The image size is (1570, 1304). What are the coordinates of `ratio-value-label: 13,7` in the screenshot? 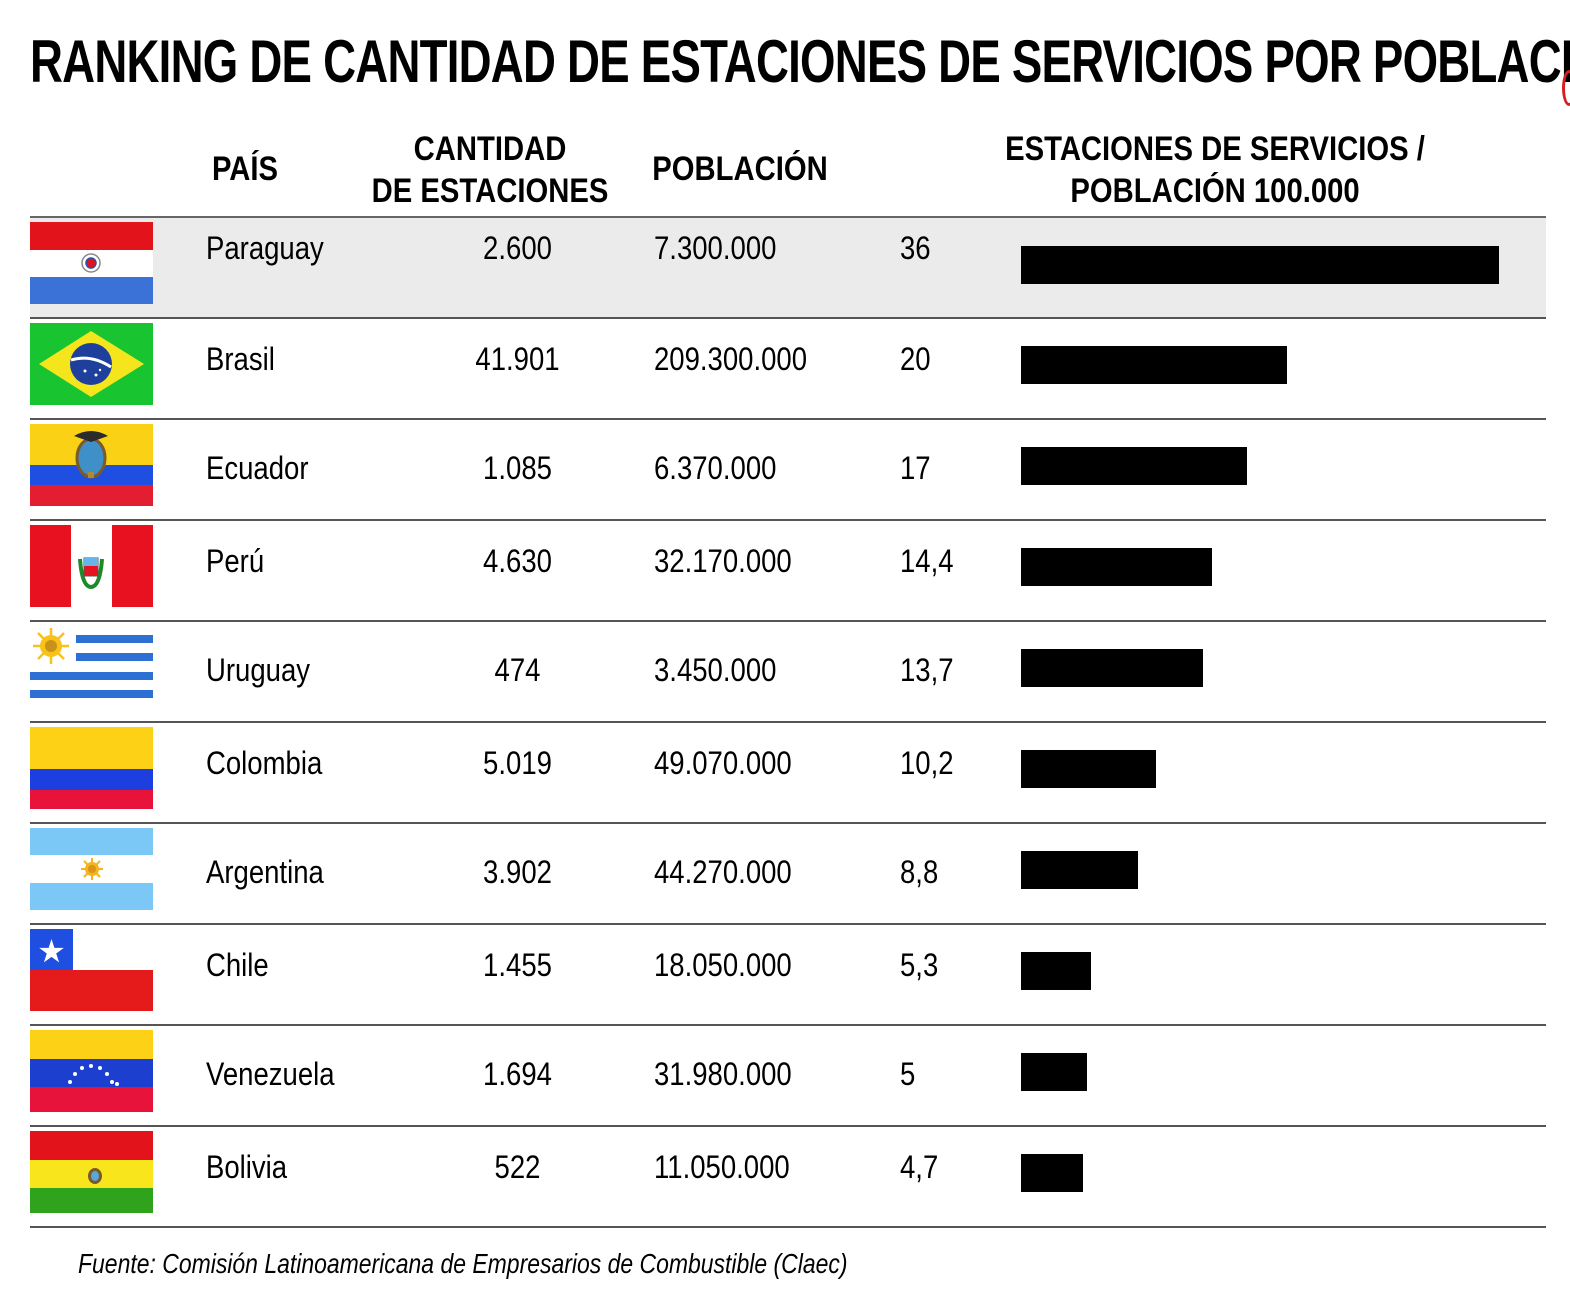 It's located at (927, 670).